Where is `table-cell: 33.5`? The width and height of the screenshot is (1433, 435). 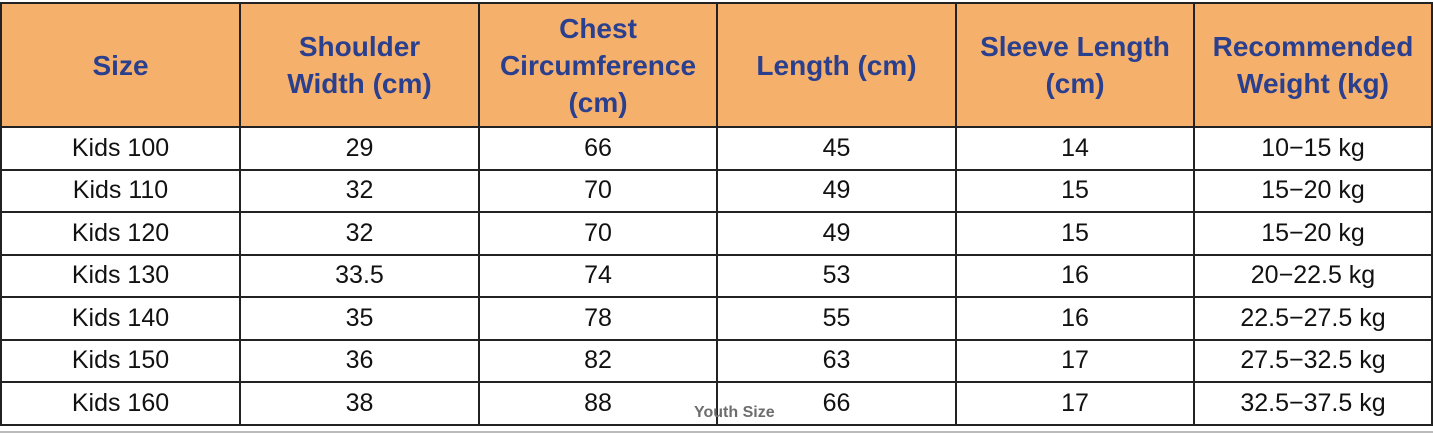 table-cell: 33.5 is located at coordinates (359, 275).